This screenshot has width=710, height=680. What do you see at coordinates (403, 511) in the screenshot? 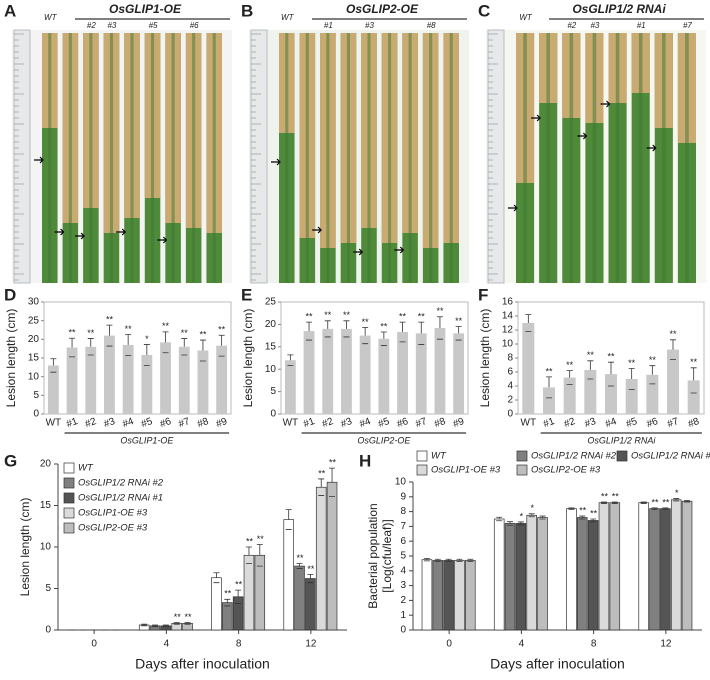
I see `y-tick-label: 8` at bounding box center [403, 511].